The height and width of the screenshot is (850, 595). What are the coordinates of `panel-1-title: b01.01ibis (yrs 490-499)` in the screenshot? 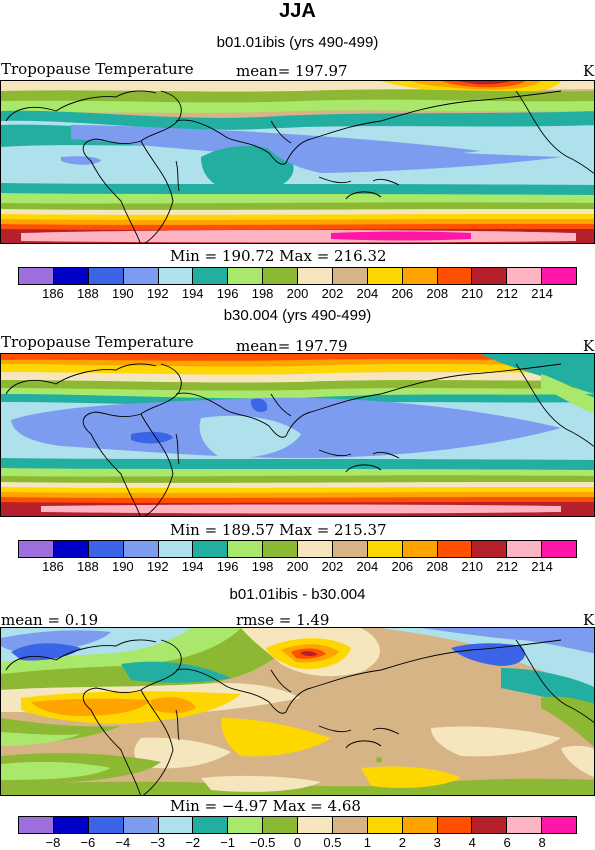 It's located at (297, 42).